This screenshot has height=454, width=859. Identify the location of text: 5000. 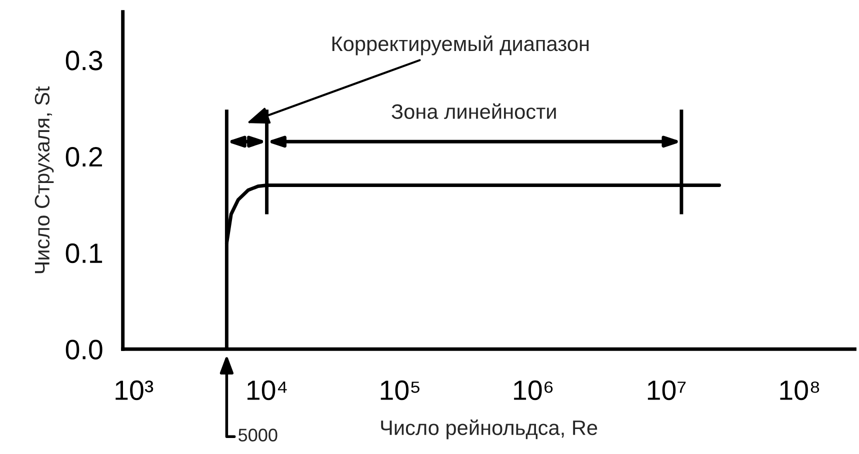
(258, 435).